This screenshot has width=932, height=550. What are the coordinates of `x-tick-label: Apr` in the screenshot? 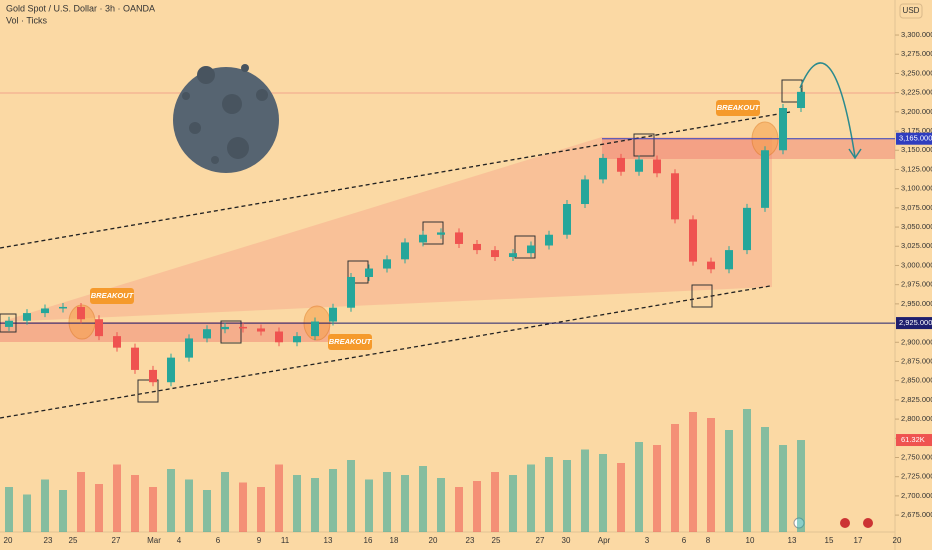 It's located at (604, 540).